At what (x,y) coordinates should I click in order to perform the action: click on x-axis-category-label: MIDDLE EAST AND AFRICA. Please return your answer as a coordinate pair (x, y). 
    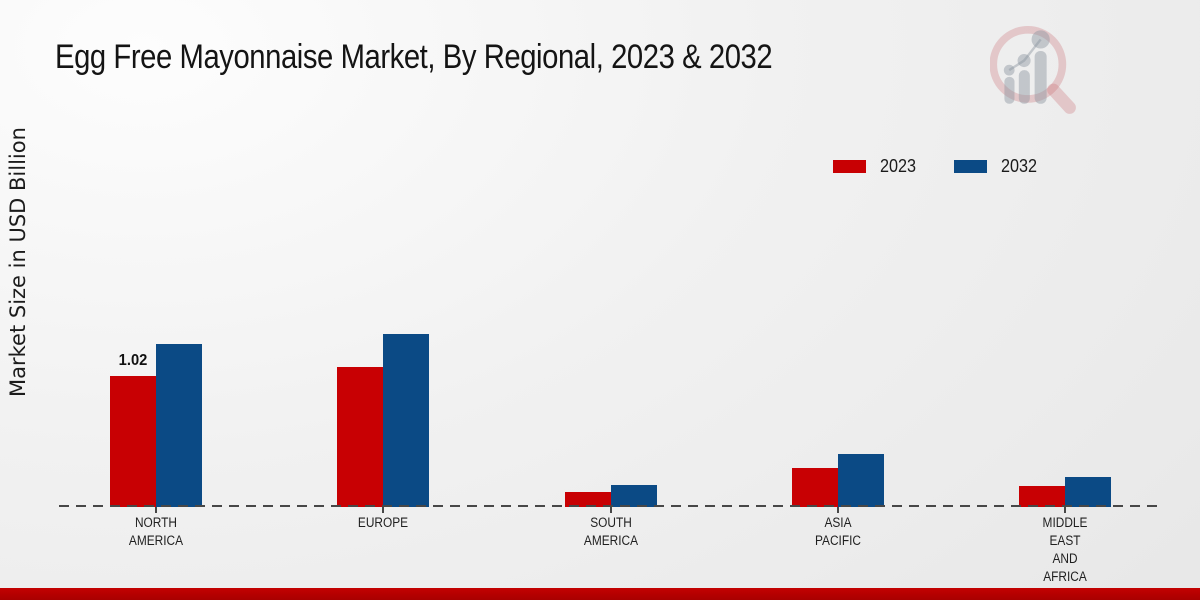
    Looking at the image, I should click on (1065, 549).